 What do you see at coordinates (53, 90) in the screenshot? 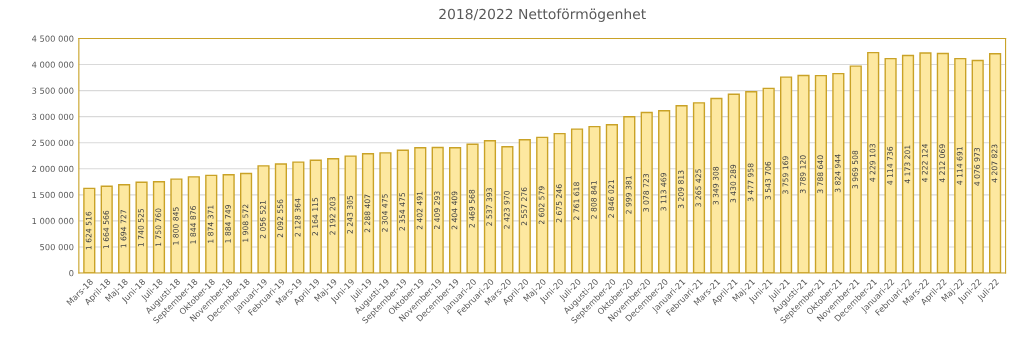
I see `y-tick-label: 3 500 000` at bounding box center [53, 90].